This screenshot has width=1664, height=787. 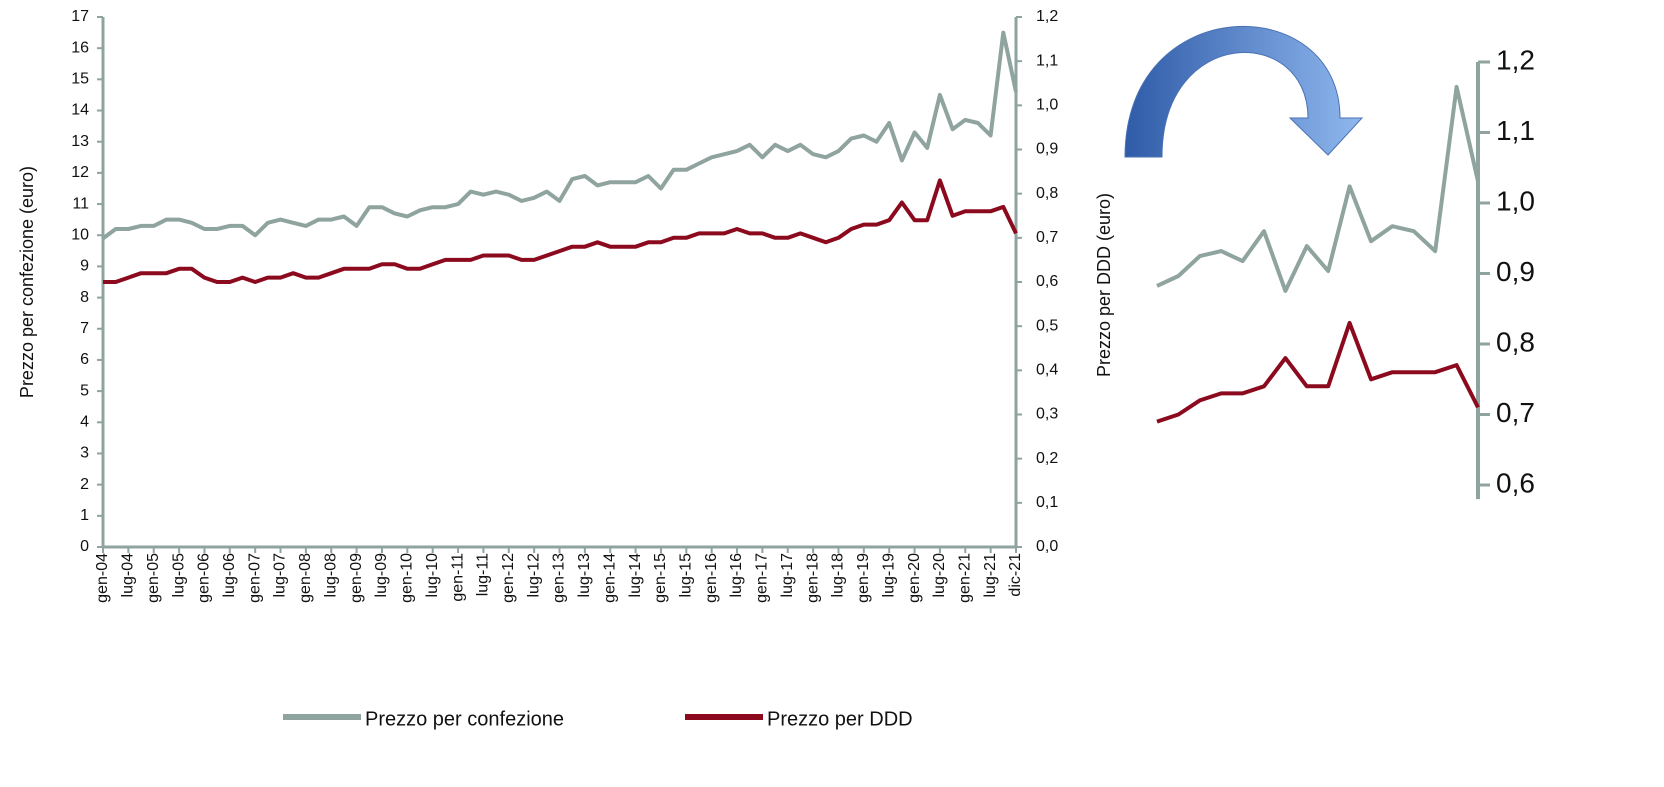 What do you see at coordinates (128, 575) in the screenshot?
I see `x-tick-label: lug-04` at bounding box center [128, 575].